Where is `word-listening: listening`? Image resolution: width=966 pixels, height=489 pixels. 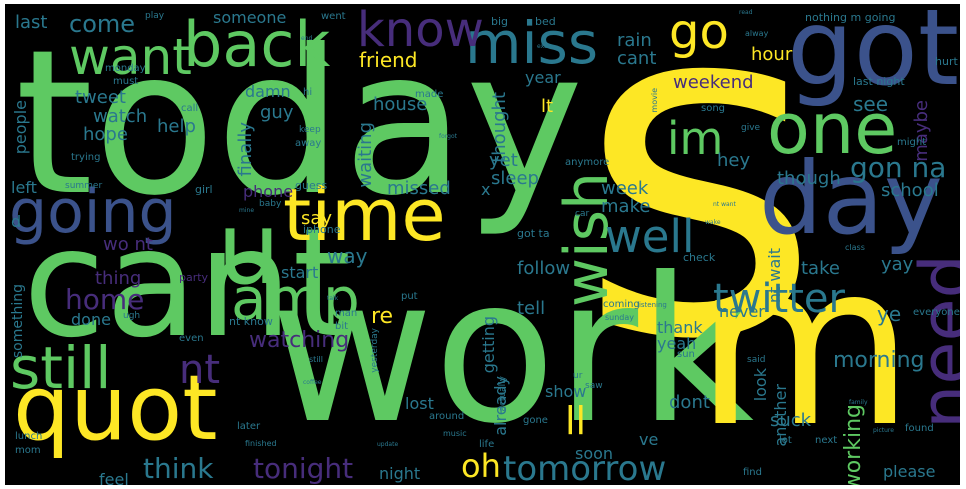
word-listening: listening is located at coordinates (652, 305).